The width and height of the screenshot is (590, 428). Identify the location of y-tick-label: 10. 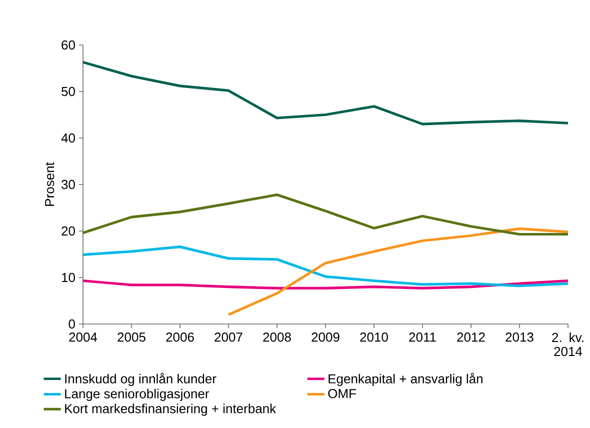
(68, 277).